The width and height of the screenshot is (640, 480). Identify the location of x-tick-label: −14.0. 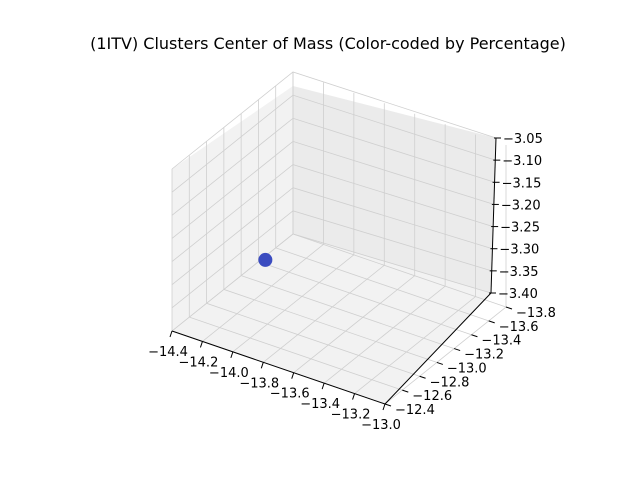
(229, 373).